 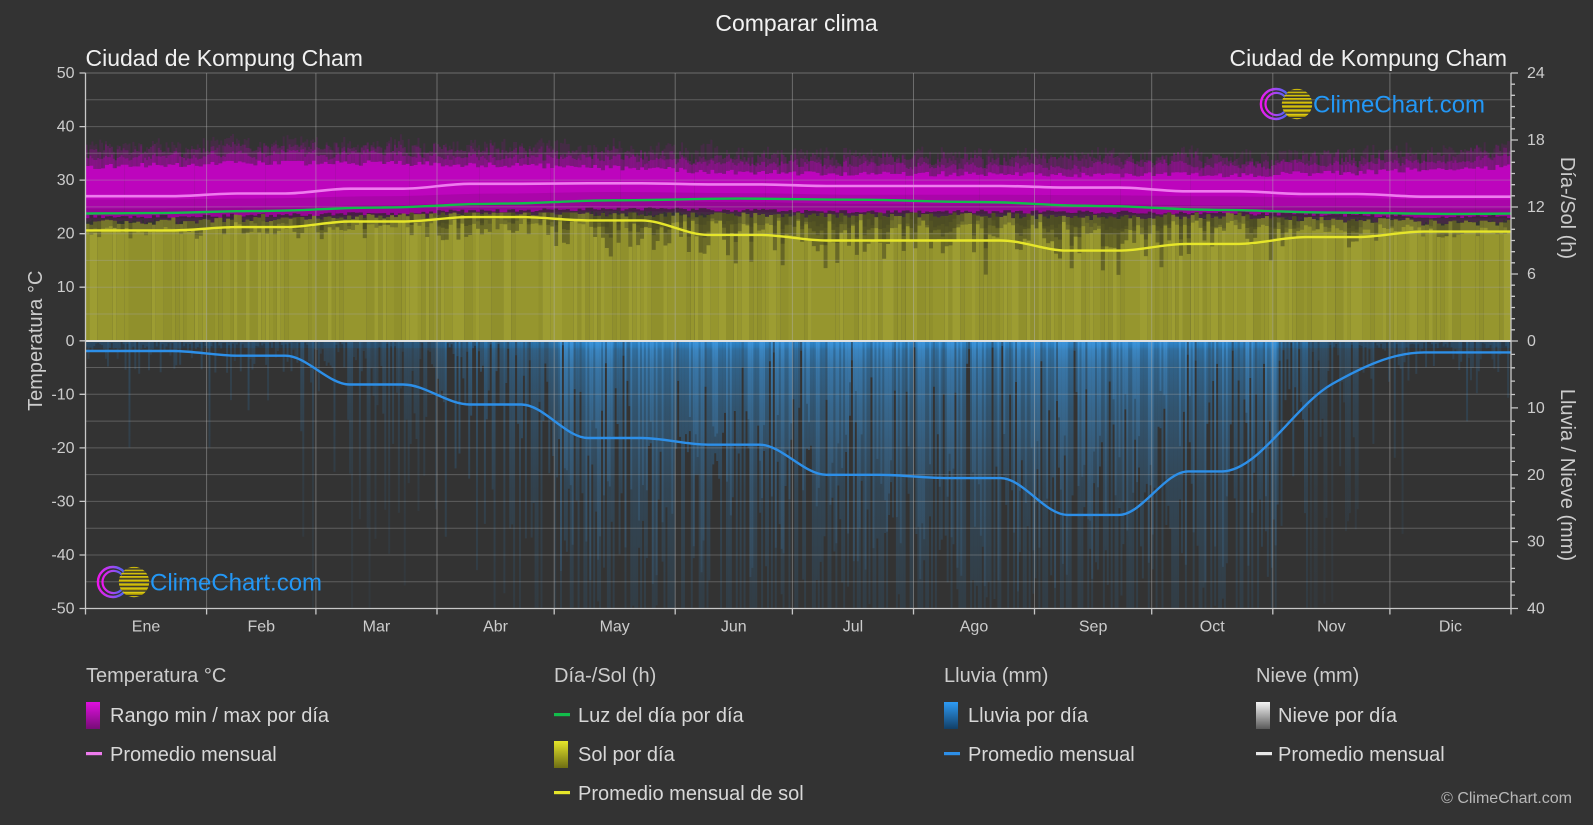 What do you see at coordinates (615, 627) in the screenshot?
I see `svg-text: May` at bounding box center [615, 627].